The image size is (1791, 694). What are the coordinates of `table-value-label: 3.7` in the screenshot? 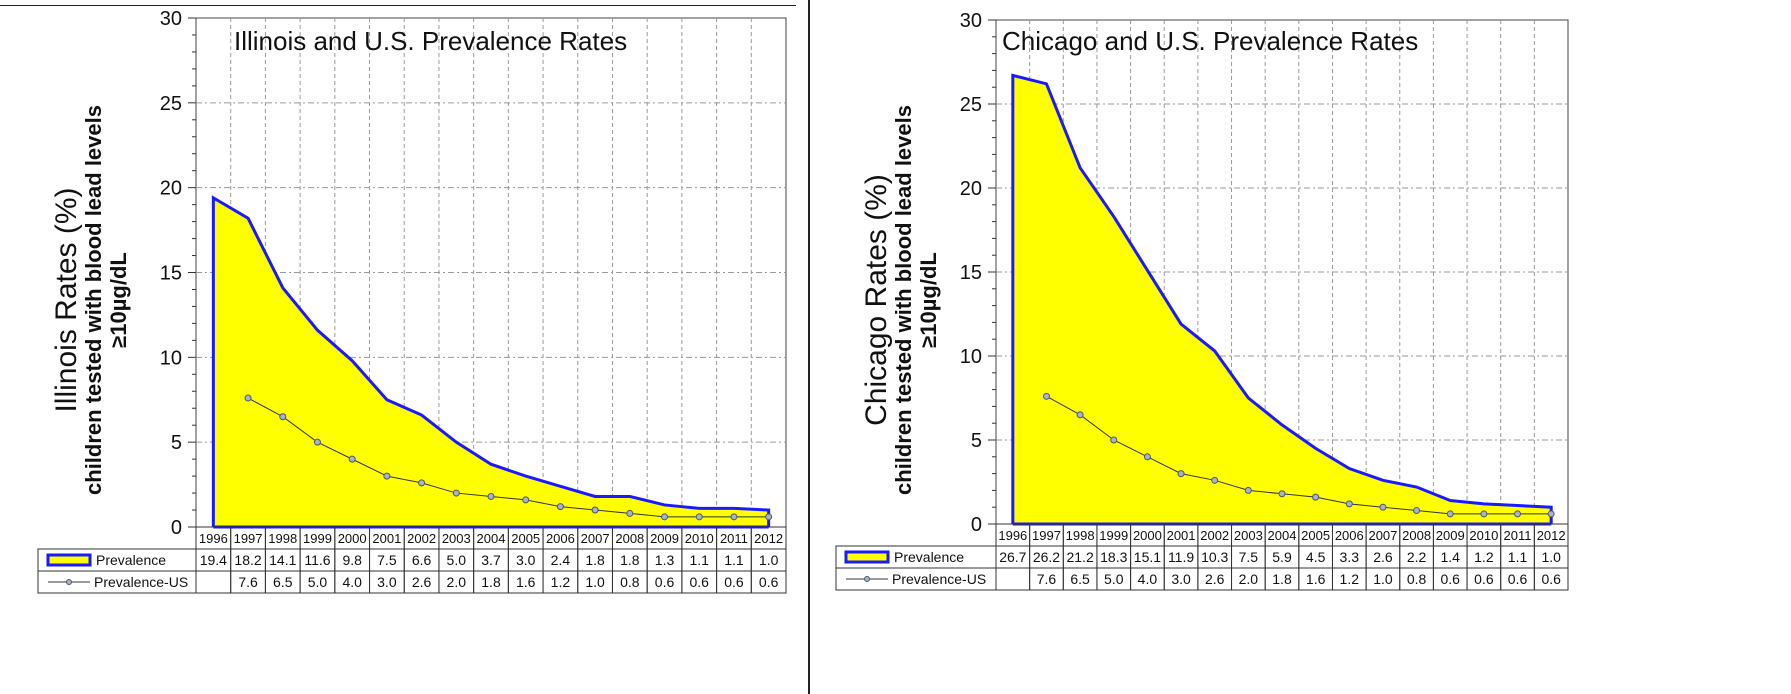 It's located at (491, 560).